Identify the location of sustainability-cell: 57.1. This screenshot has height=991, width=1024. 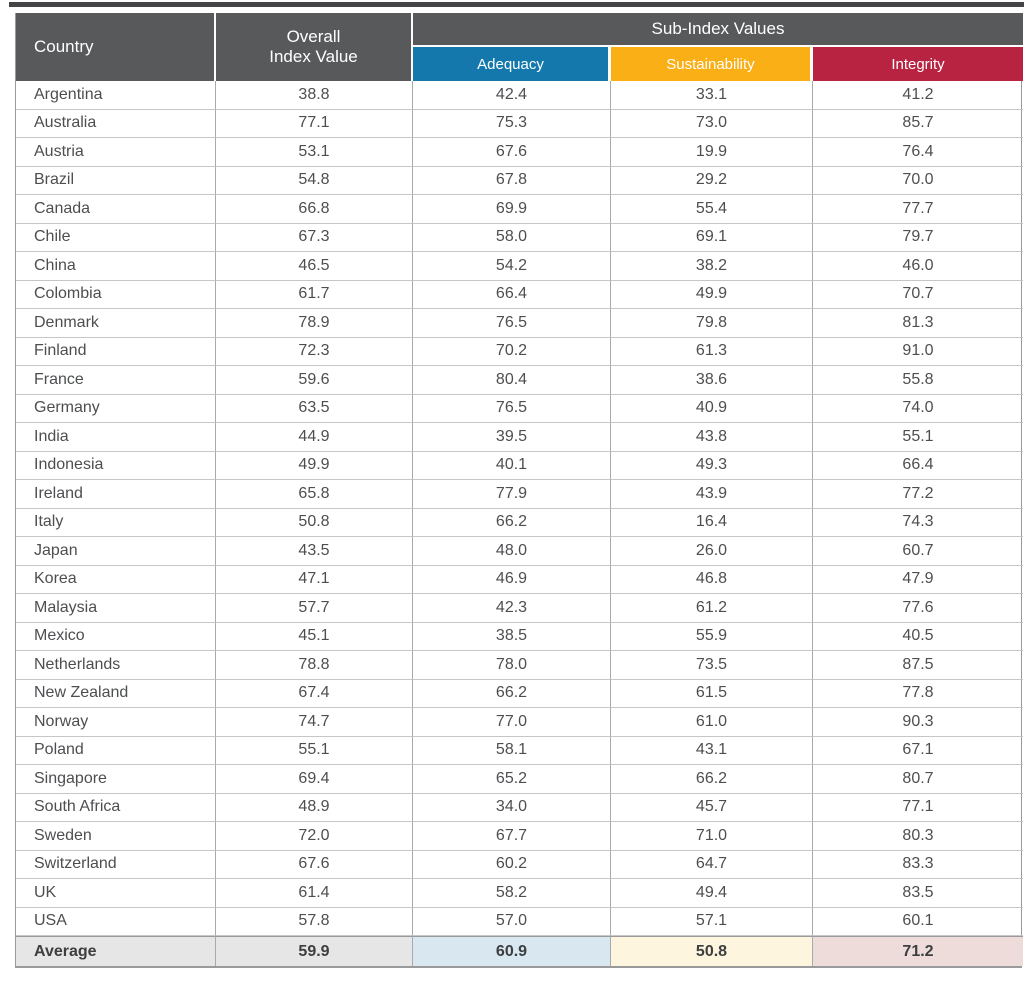
(712, 921).